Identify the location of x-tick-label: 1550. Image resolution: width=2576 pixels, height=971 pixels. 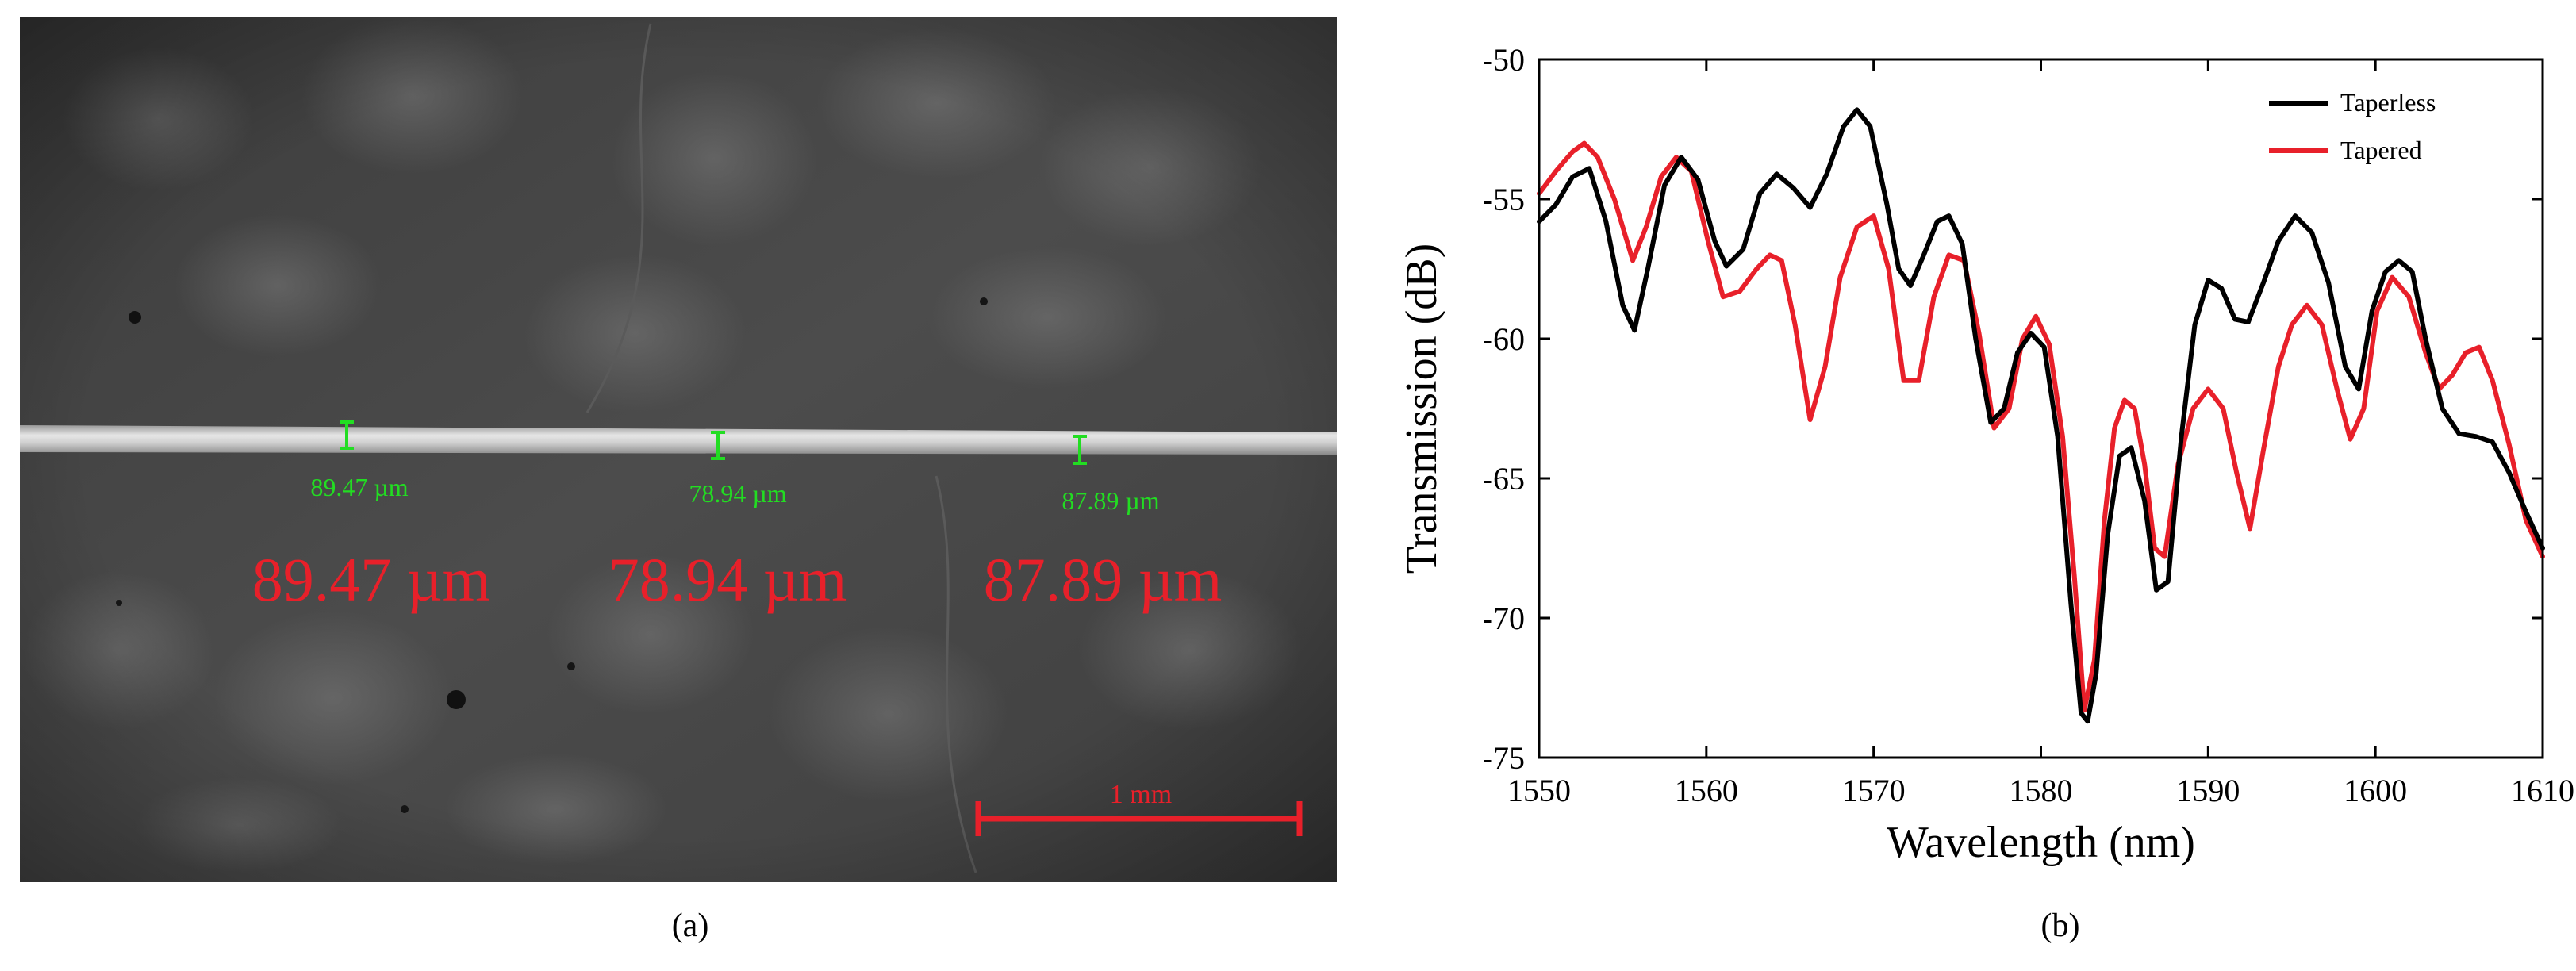
(1539, 790).